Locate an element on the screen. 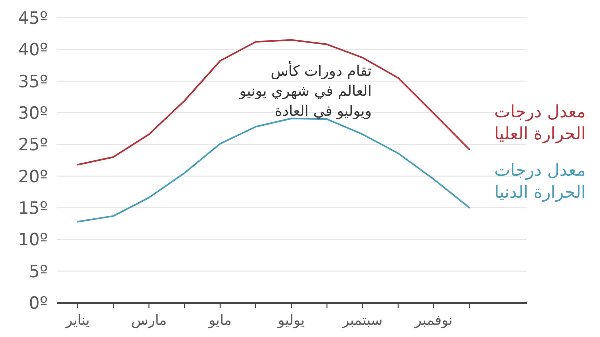 This screenshot has width=600, height=337. y-tick-label: 35º is located at coordinates (33, 82).